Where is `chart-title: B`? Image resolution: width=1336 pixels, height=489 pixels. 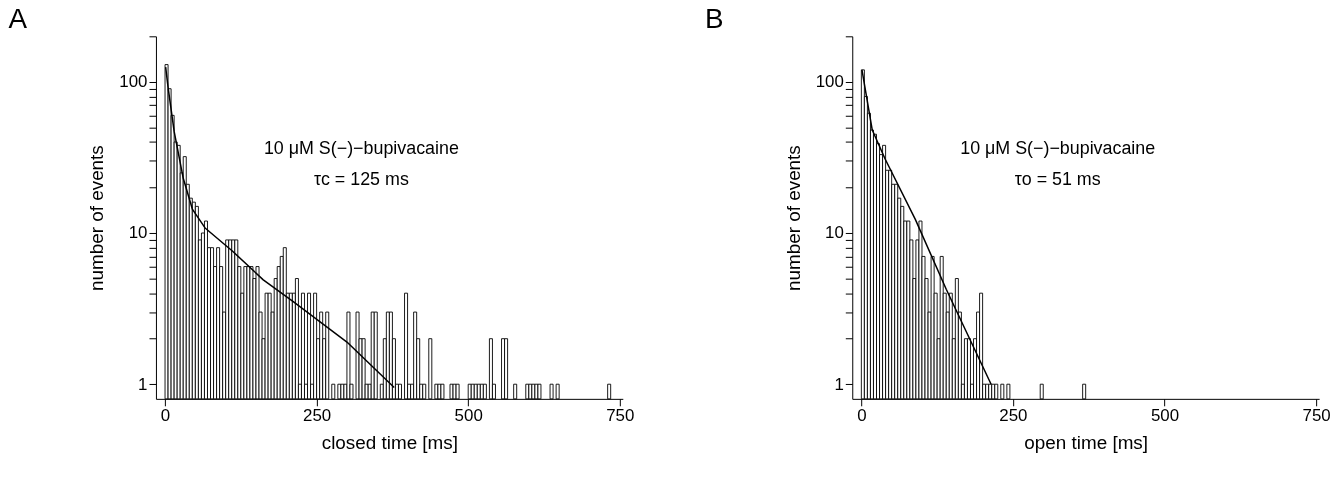 chart-title: B is located at coordinates (714, 18).